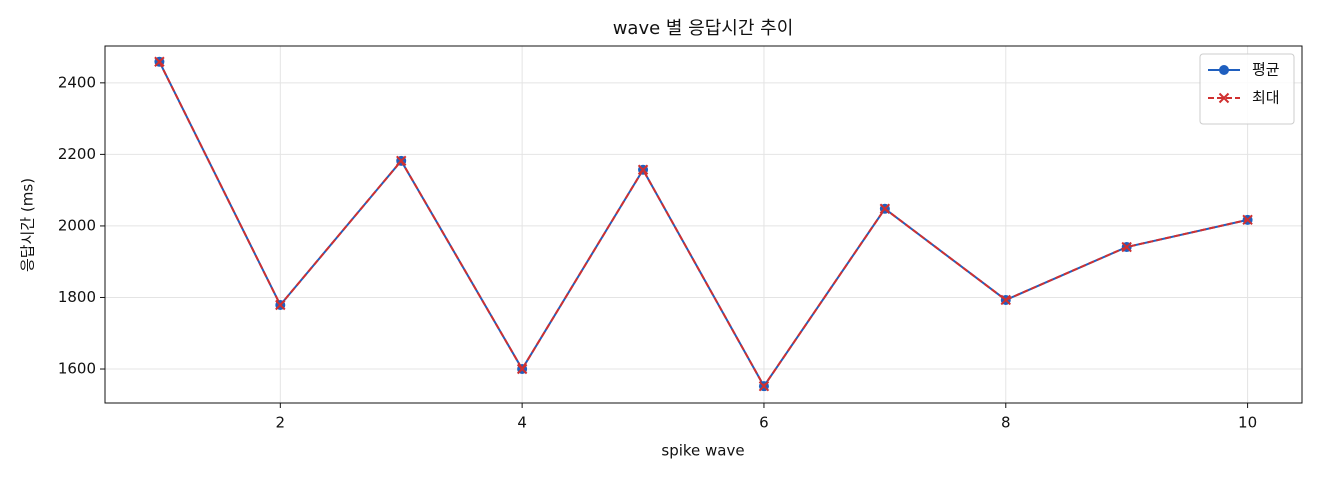  I want to click on chart-title: wave 별 응답시간 추이, so click(703, 28).